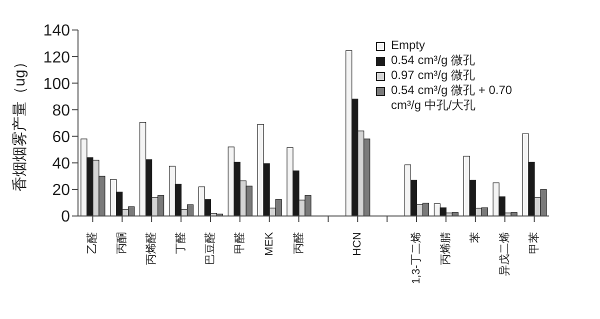 The height and width of the screenshot is (319, 600). What do you see at coordinates (475, 237) in the screenshot?
I see `x-tick-label: 苯` at bounding box center [475, 237].